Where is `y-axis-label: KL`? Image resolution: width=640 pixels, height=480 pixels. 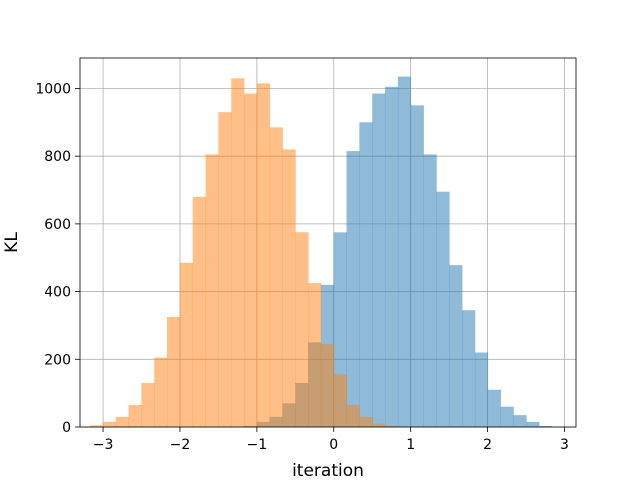
y-axis-label: KL is located at coordinates (12, 242).